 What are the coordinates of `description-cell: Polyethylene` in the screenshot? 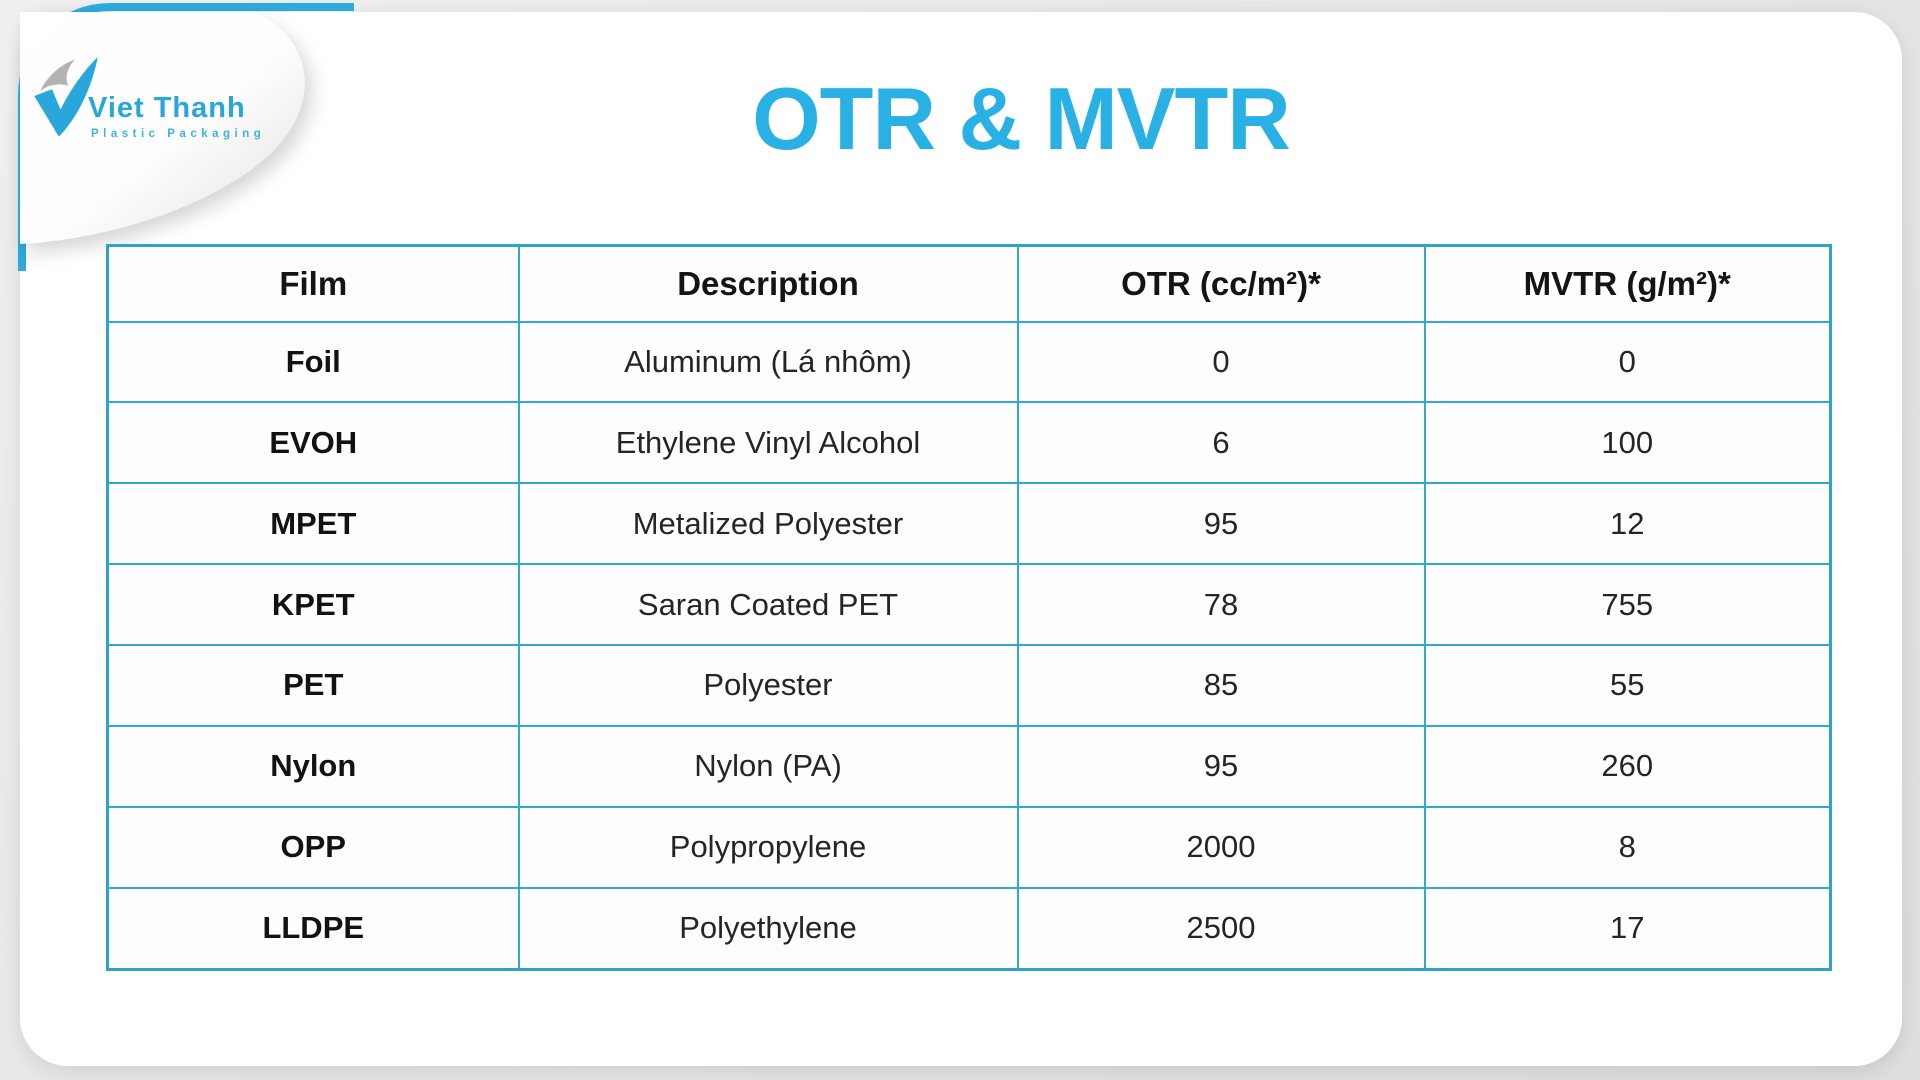 It's located at (768, 928).